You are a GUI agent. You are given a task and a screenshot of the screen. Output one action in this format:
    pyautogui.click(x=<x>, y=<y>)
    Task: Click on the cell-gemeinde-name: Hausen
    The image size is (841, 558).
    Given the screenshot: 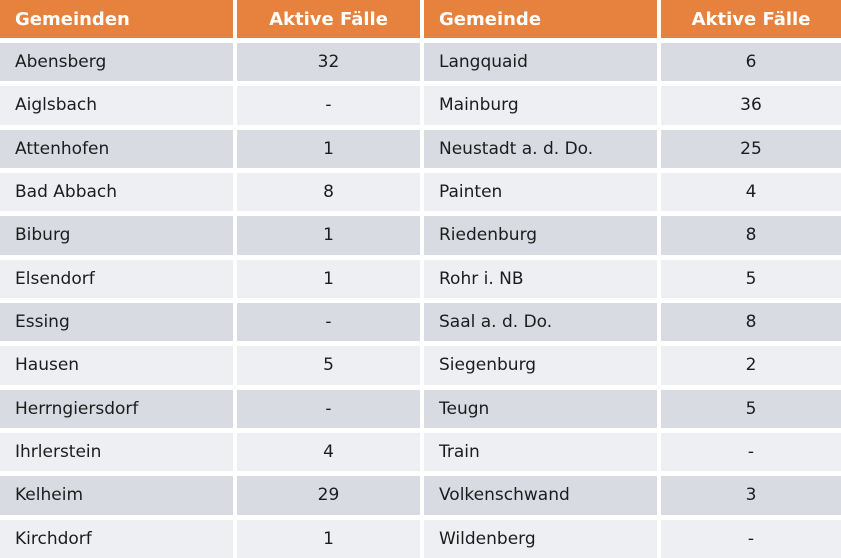 What is the action you would take?
    pyautogui.click(x=116, y=365)
    